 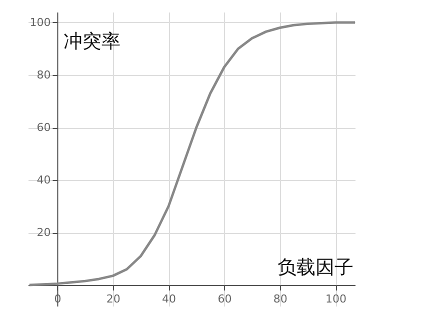 I want to click on y-tick-label: 100, so click(x=40, y=22).